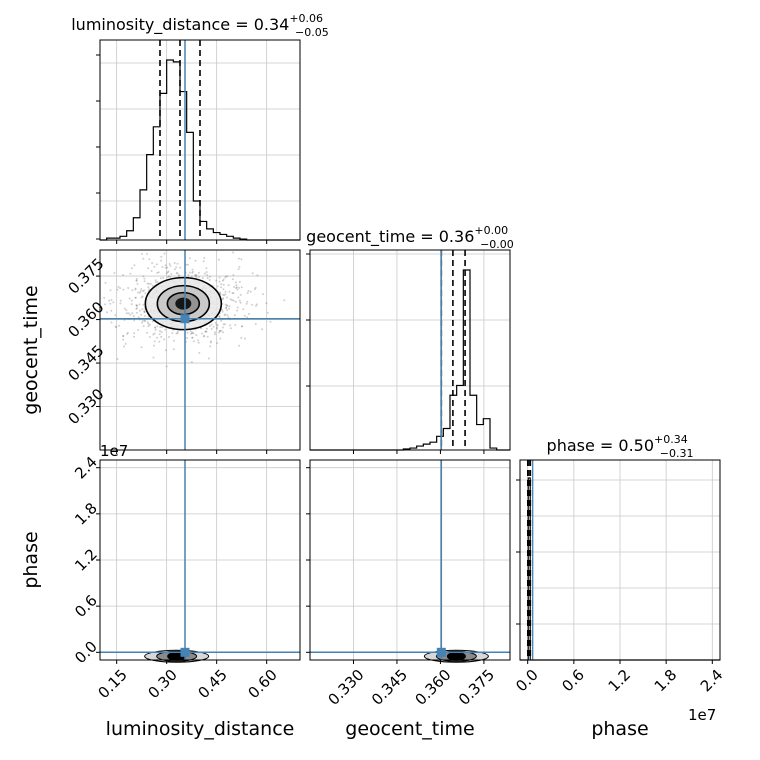 The width and height of the screenshot is (760, 760). I want to click on xlabel-phase: phase, so click(619, 729).